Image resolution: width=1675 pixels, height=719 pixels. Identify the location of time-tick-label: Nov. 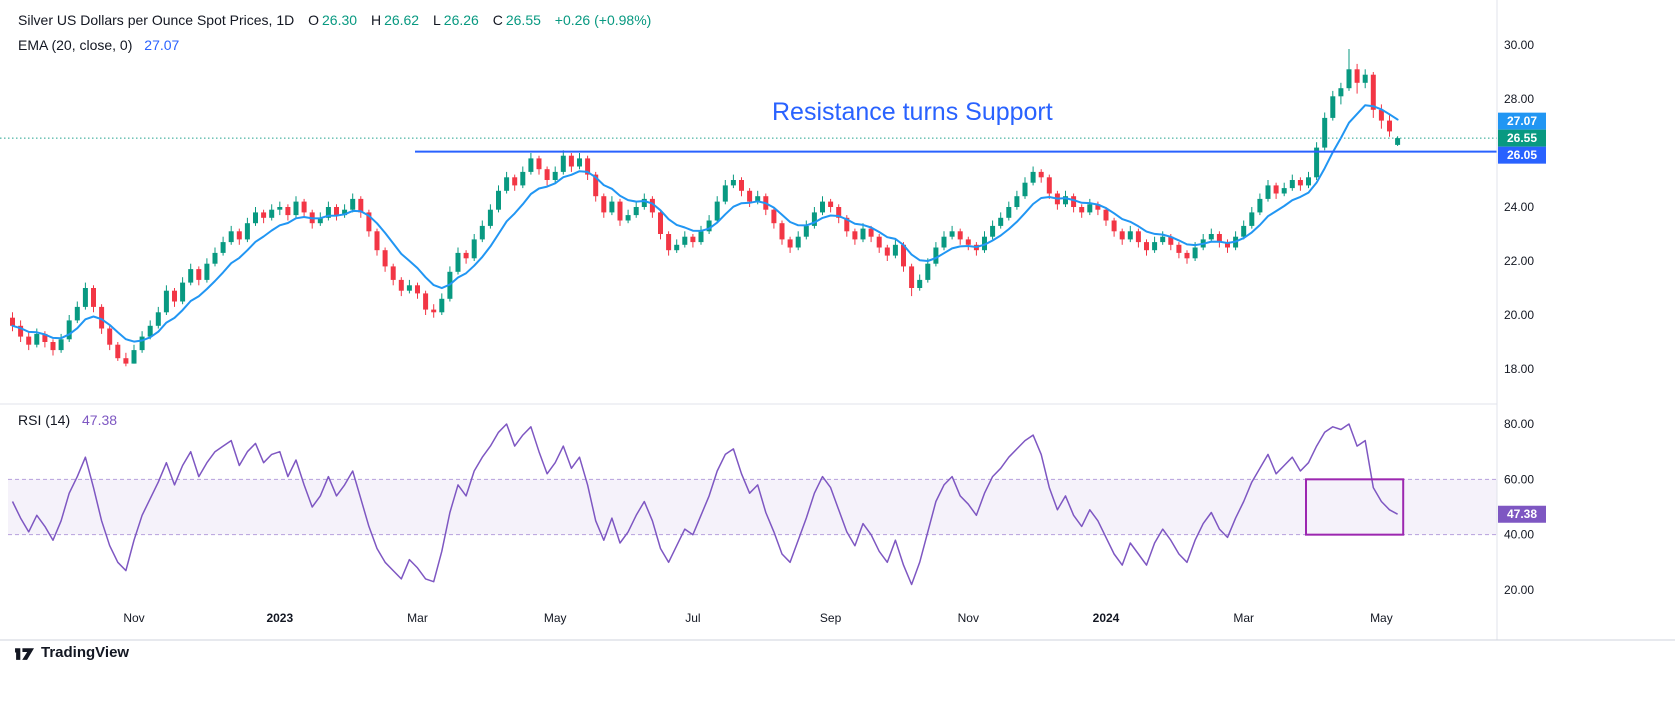
(133, 618).